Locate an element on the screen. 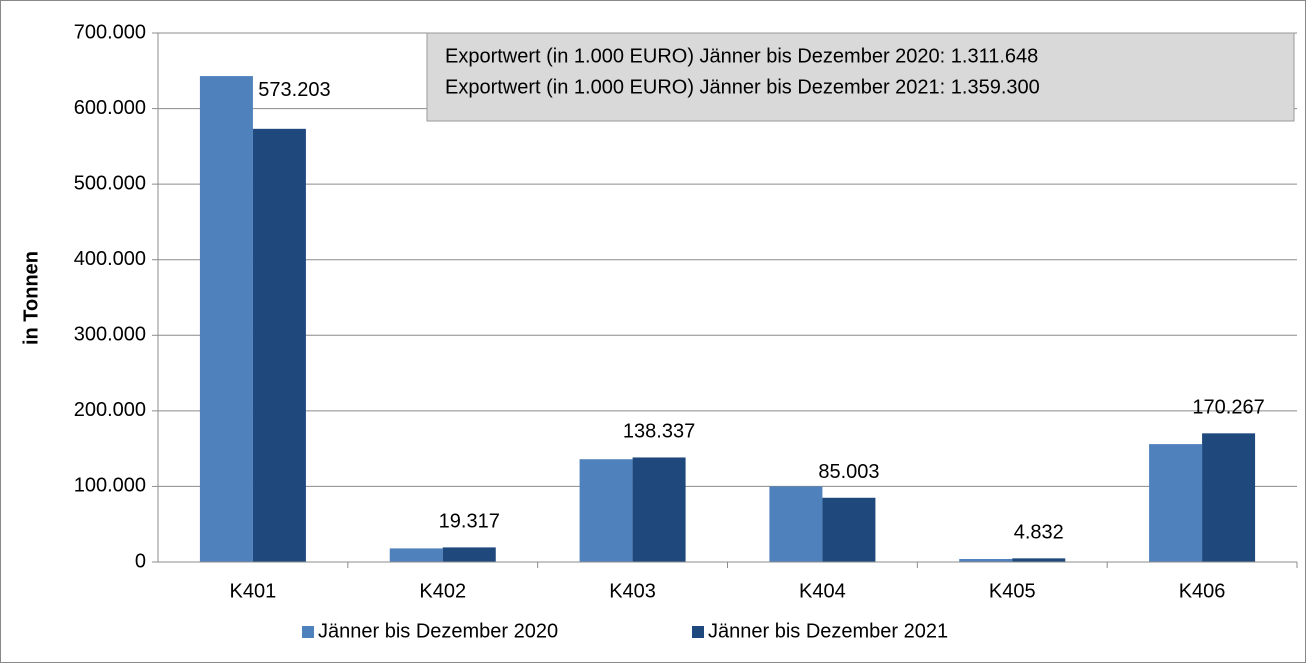  data-label: 19.317 is located at coordinates (469, 522).